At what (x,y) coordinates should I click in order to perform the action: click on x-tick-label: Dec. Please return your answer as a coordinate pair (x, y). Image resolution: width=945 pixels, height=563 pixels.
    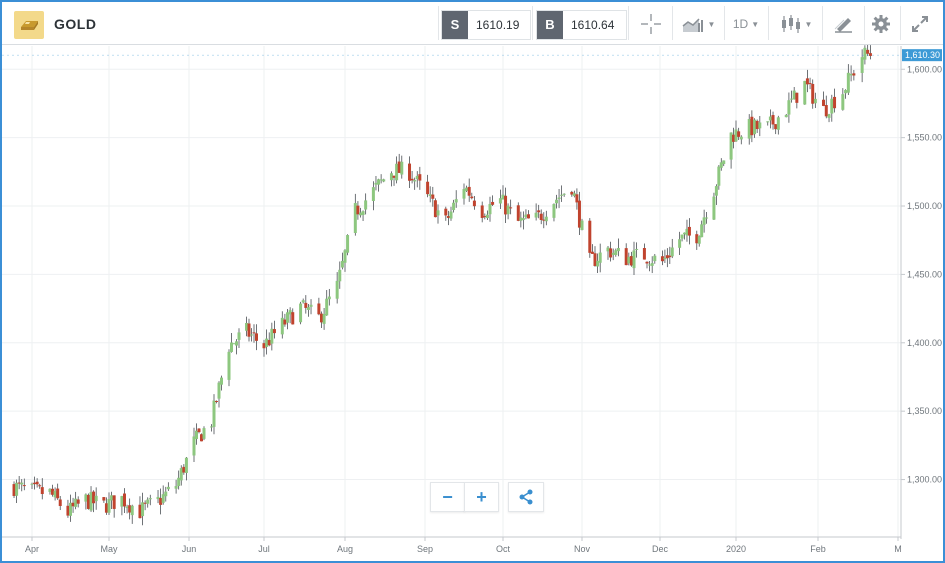
    Looking at the image, I should click on (660, 549).